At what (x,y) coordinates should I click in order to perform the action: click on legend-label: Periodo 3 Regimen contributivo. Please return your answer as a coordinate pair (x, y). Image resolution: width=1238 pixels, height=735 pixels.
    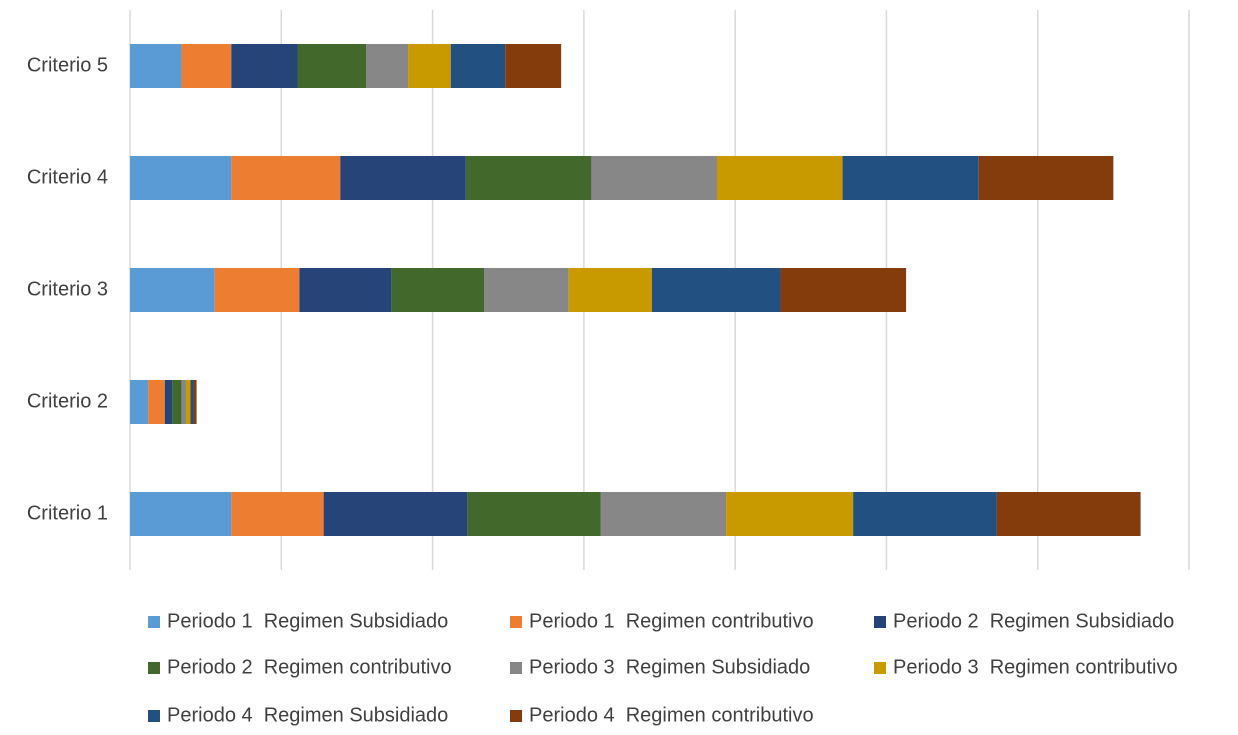
    Looking at the image, I should click on (1035, 667).